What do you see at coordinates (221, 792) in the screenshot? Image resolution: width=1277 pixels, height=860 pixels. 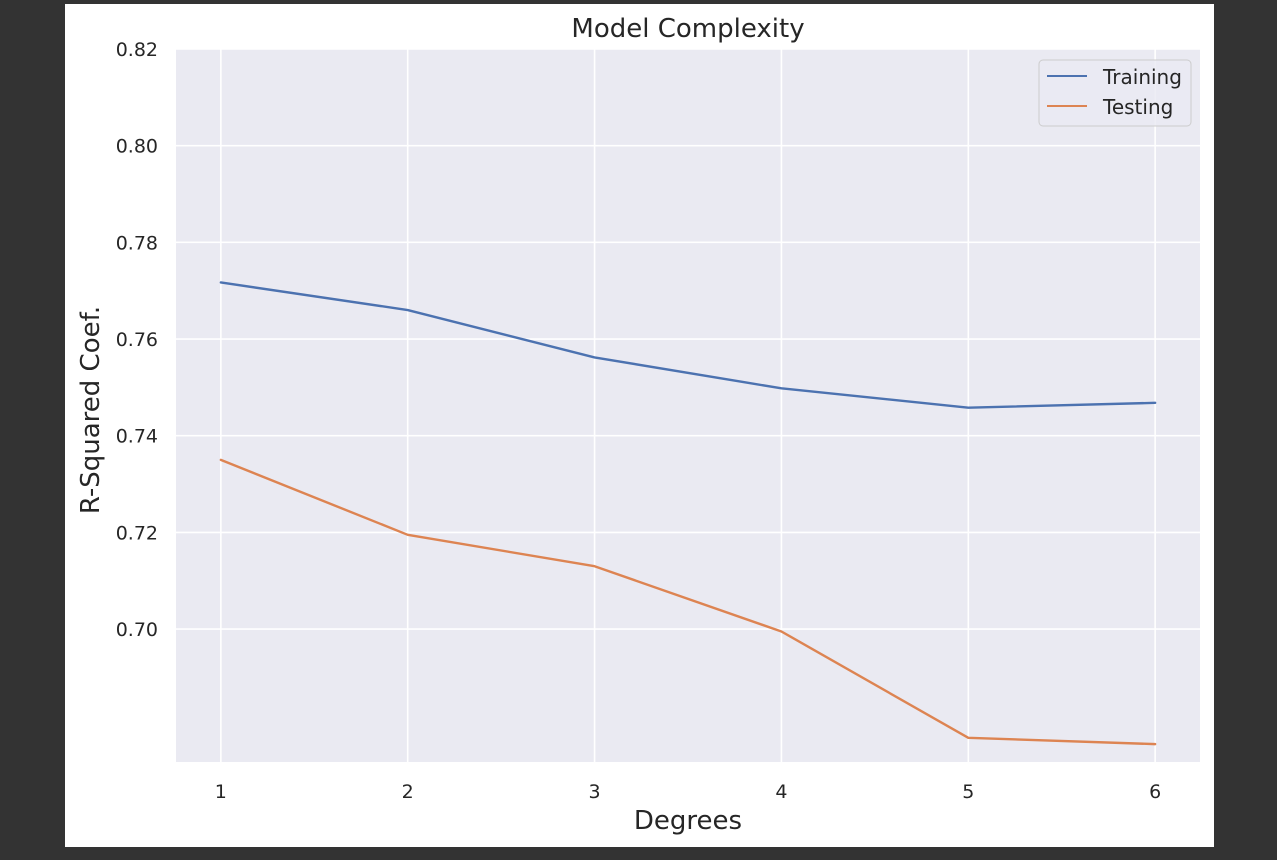 I see `x-tick-label: 1` at bounding box center [221, 792].